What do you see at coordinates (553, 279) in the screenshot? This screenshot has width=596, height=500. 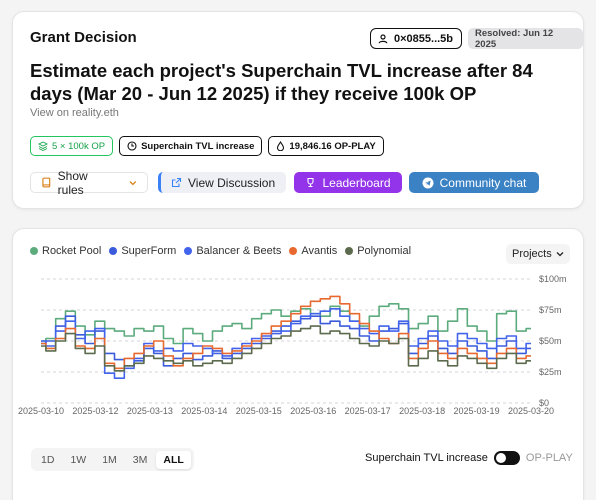 I see `y-tick-label: $100m` at bounding box center [553, 279].